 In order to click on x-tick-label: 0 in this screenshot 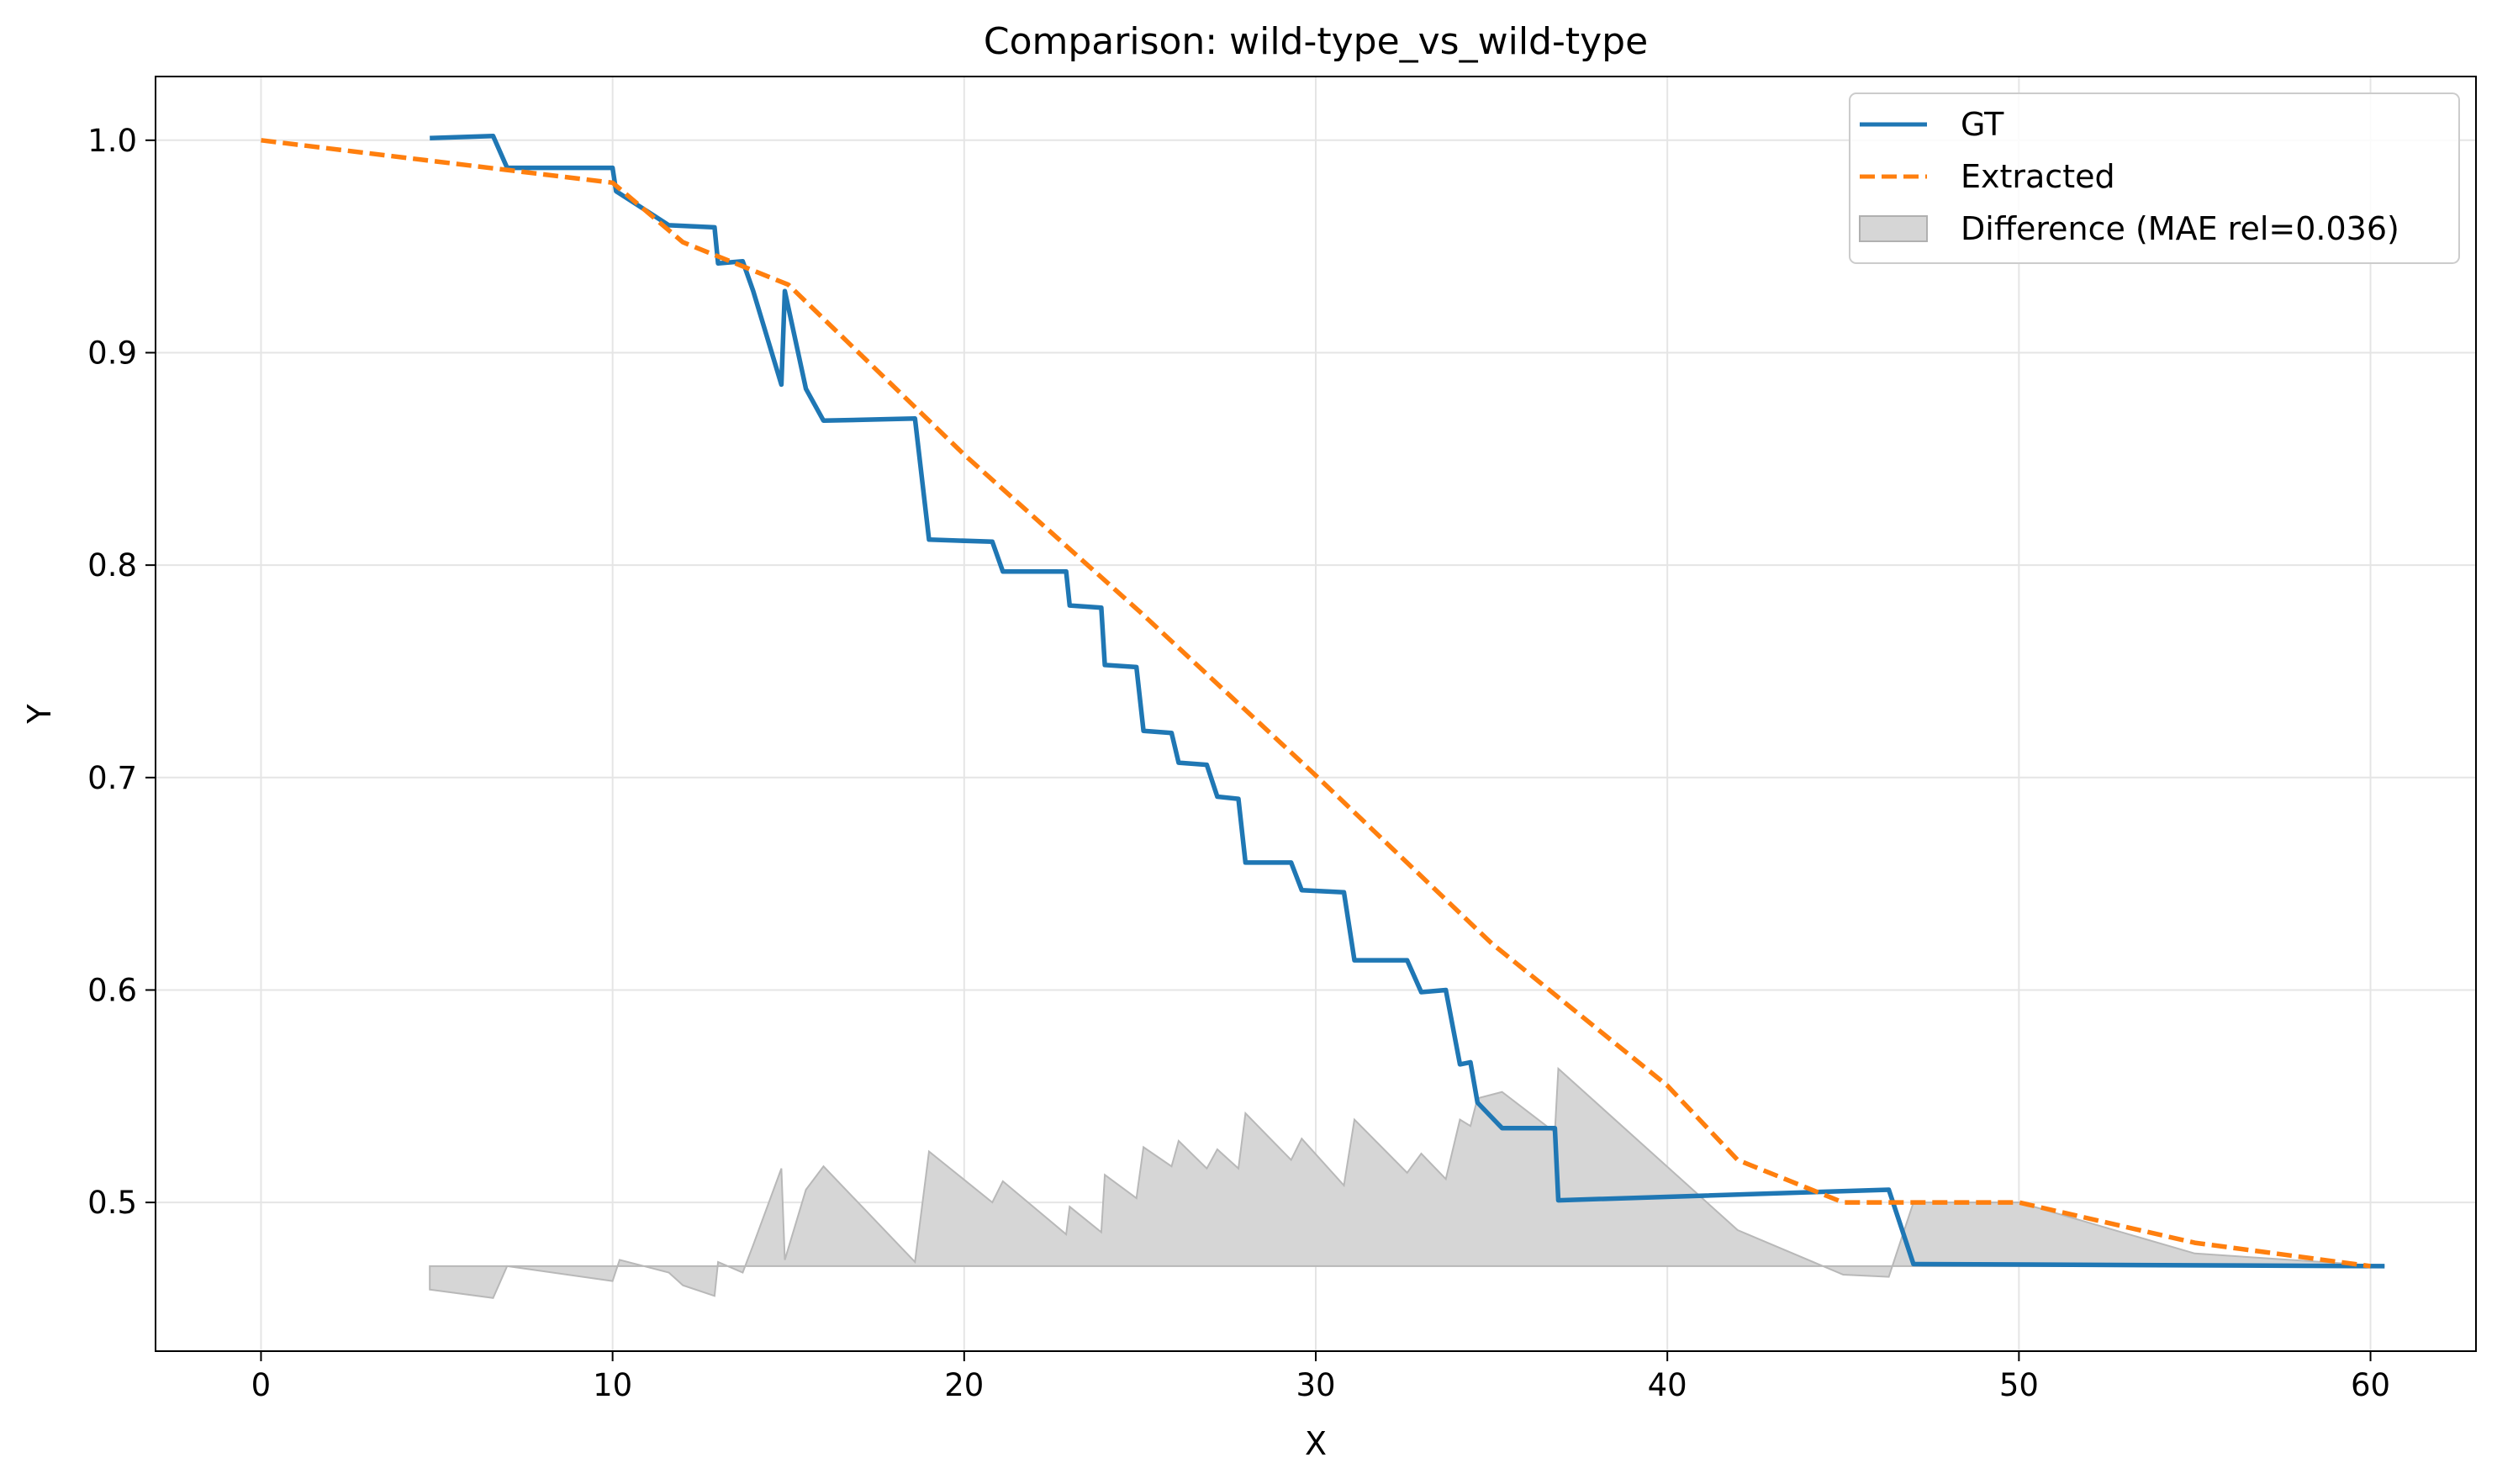, I will do `click(261, 1385)`.